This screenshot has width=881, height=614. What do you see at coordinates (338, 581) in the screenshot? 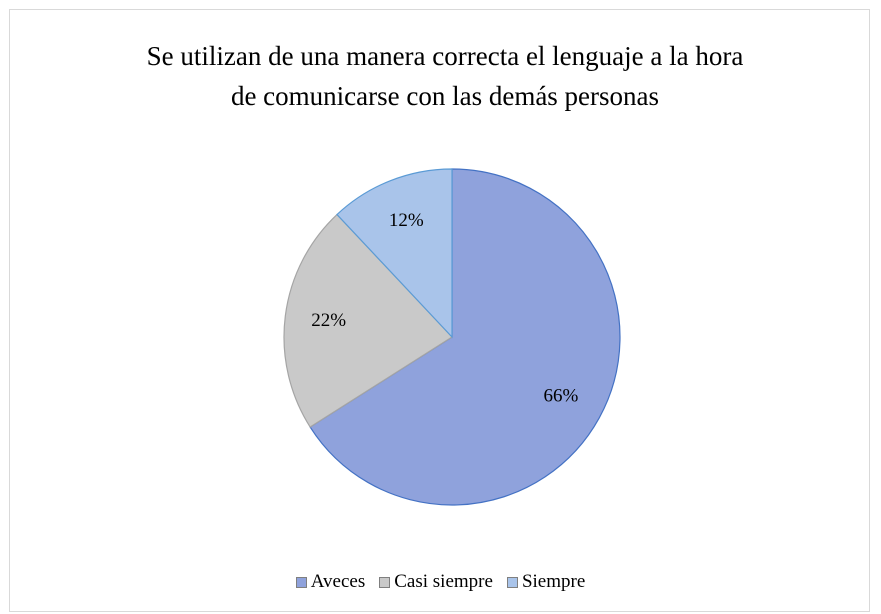
I see `legend-label: Aveces` at bounding box center [338, 581].